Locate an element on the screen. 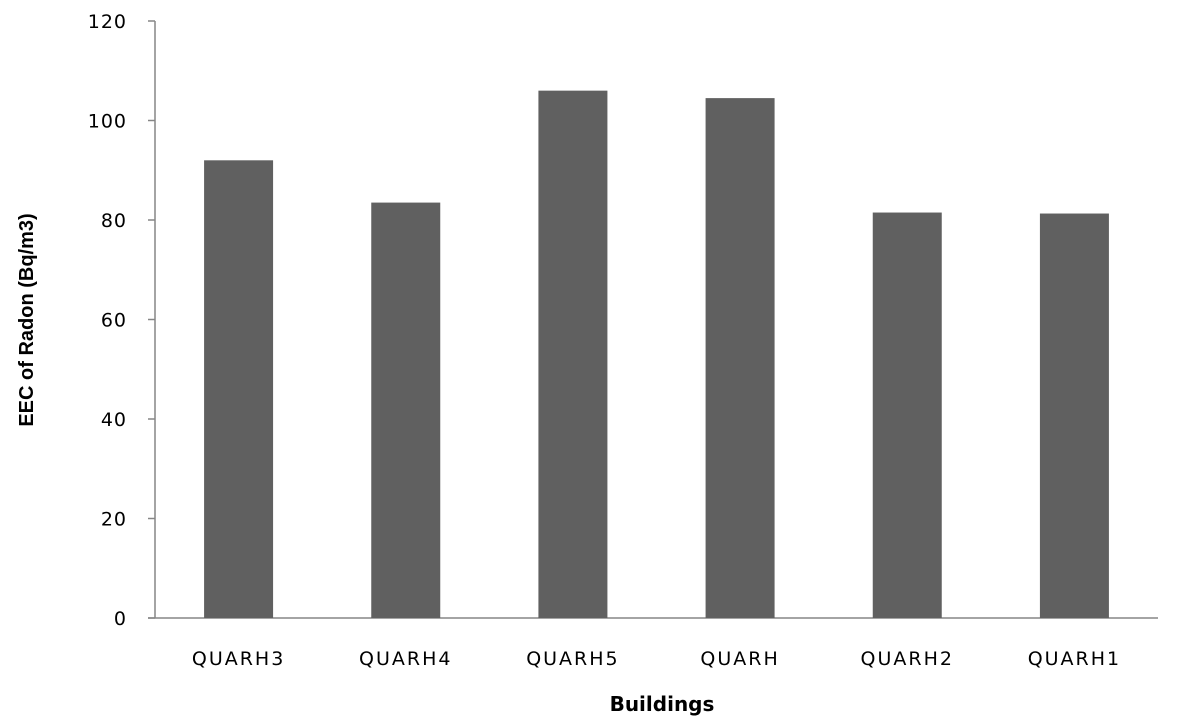  x-tick-label: QUARH5 is located at coordinates (572, 659).